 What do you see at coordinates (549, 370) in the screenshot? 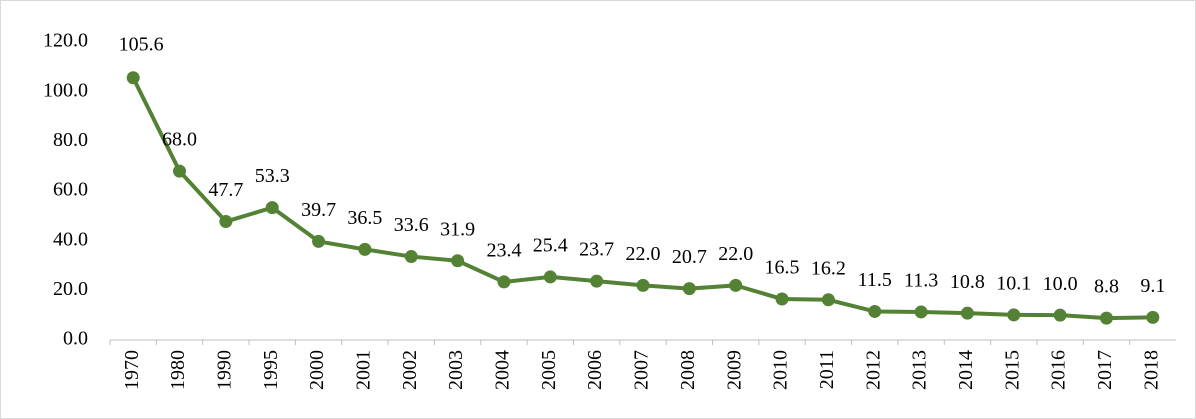
I see `x-tick-label: 2005` at bounding box center [549, 370].